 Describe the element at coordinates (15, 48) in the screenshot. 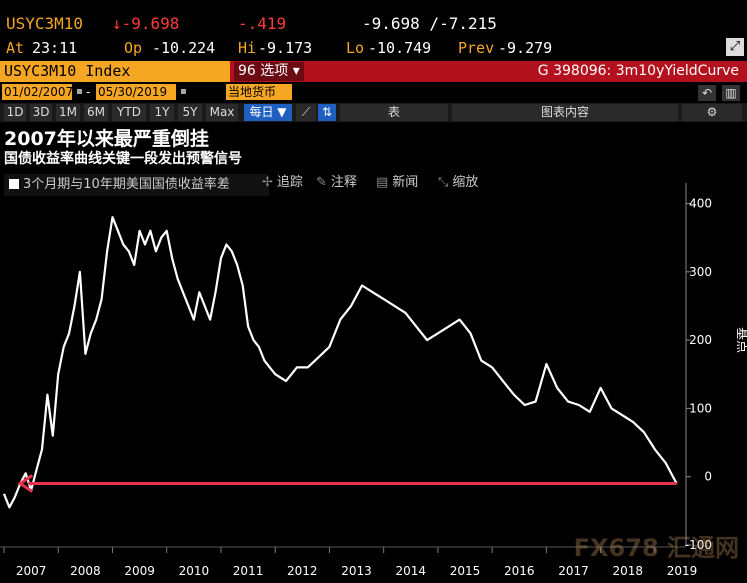

I see `time-label: At` at that location.